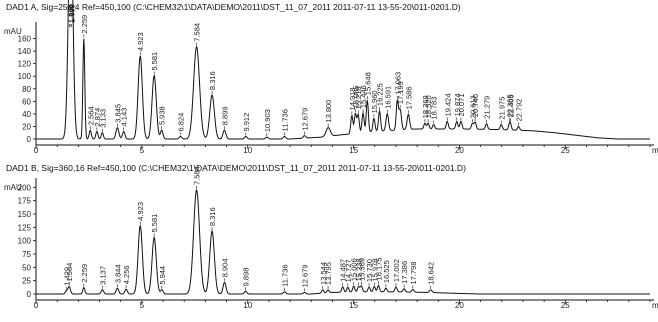 This screenshot has width=658, height=322. Describe the element at coordinates (404, 272) in the screenshot. I see `peak-label: 17.386` at that location.